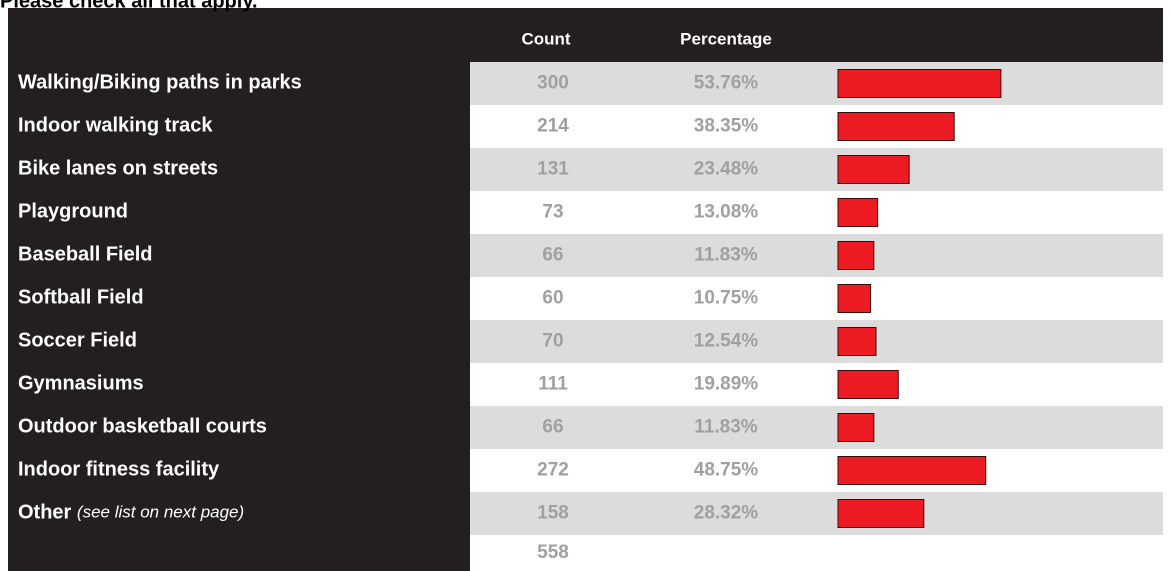  Describe the element at coordinates (726, 212) in the screenshot. I see `percentage: 13.08%` at that location.